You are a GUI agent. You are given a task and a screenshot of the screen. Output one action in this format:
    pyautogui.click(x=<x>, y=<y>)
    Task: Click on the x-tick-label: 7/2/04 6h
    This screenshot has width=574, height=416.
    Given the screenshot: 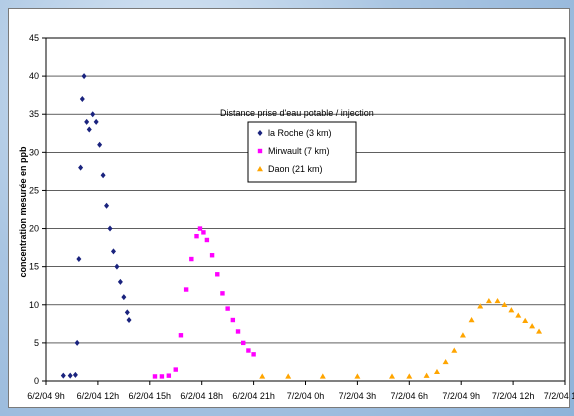 What is the action you would take?
    pyautogui.click(x=410, y=396)
    